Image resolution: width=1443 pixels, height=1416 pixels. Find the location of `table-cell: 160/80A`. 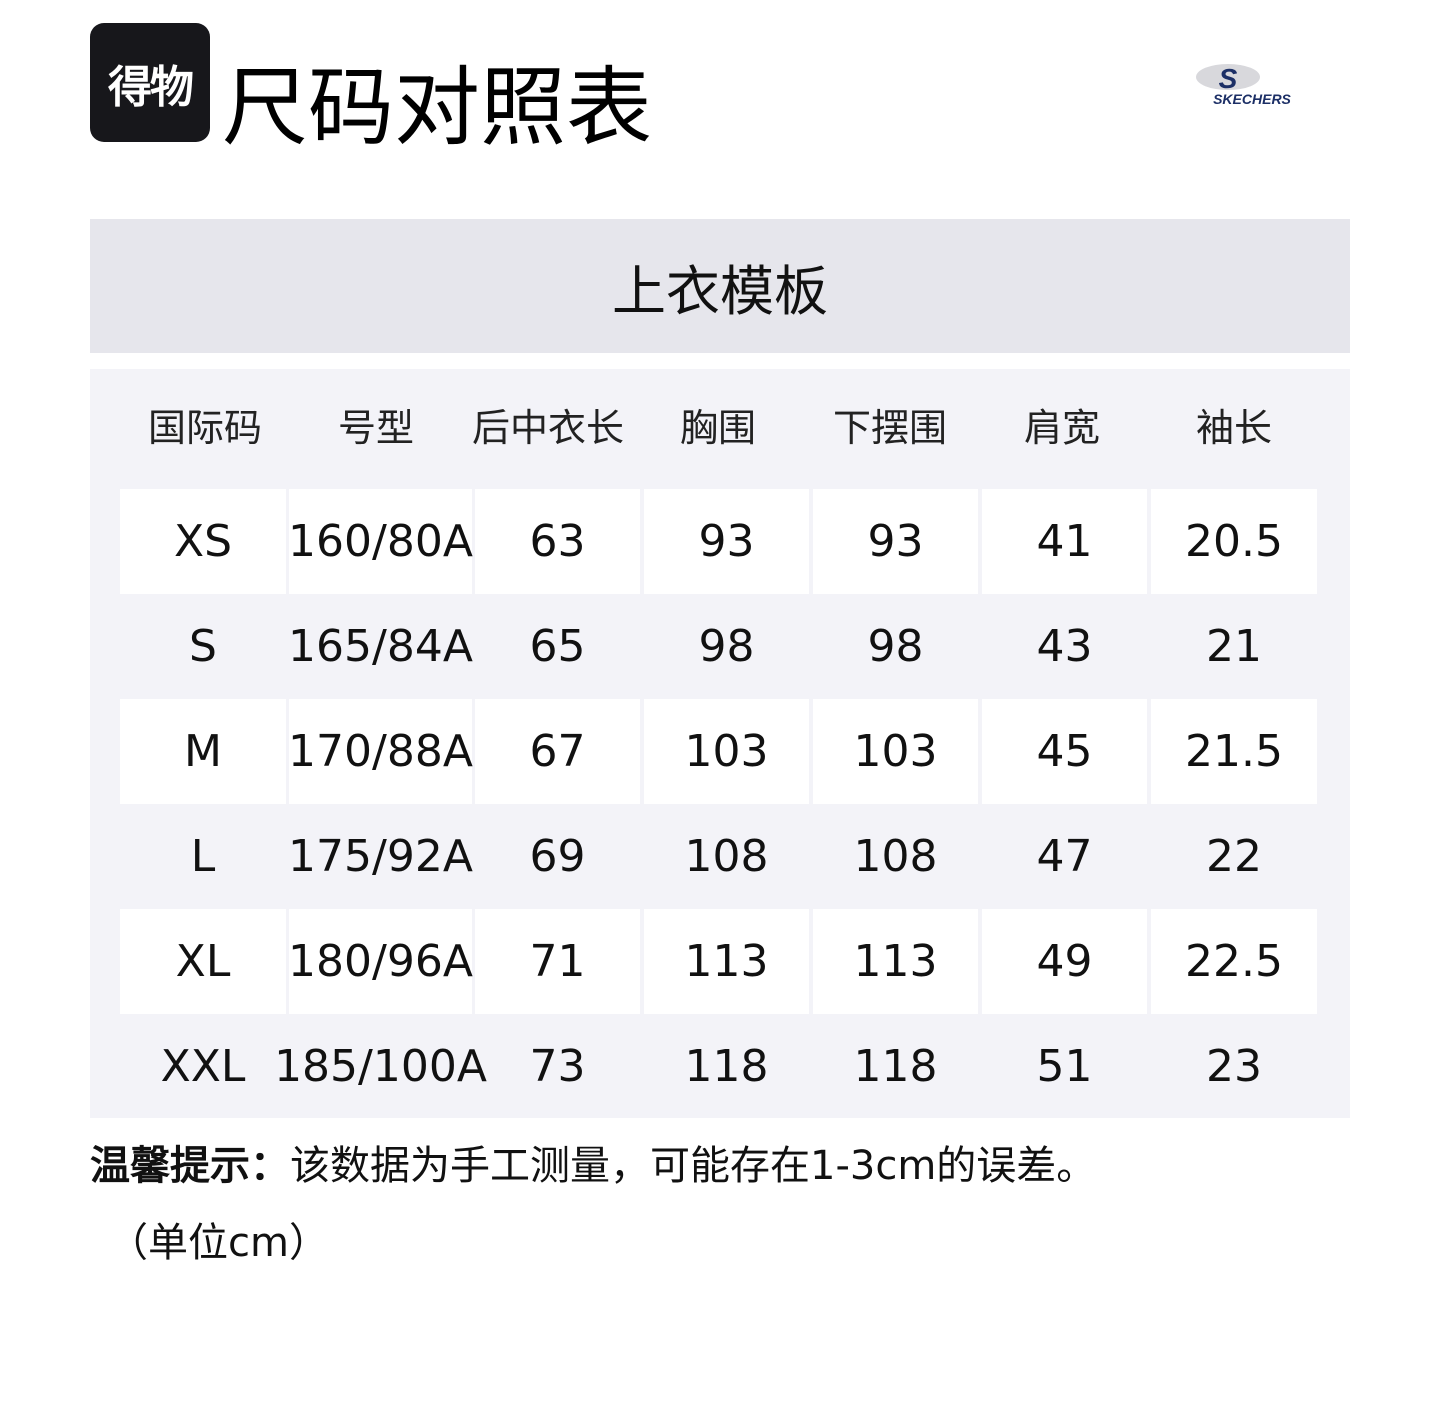

table-cell: 160/80A is located at coordinates (380, 541).